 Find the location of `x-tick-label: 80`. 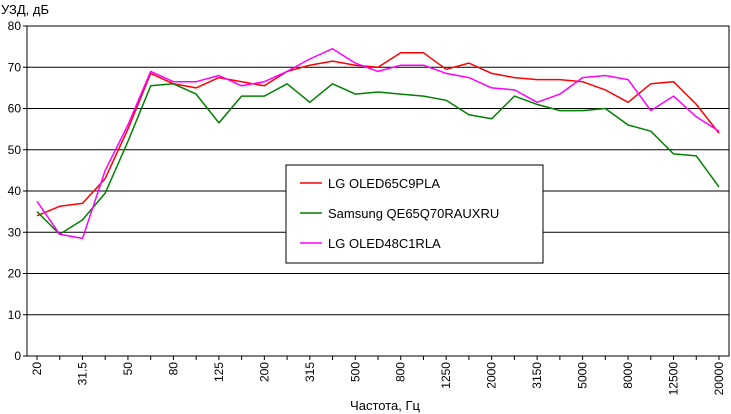

x-tick-label: 80 is located at coordinates (173, 369).